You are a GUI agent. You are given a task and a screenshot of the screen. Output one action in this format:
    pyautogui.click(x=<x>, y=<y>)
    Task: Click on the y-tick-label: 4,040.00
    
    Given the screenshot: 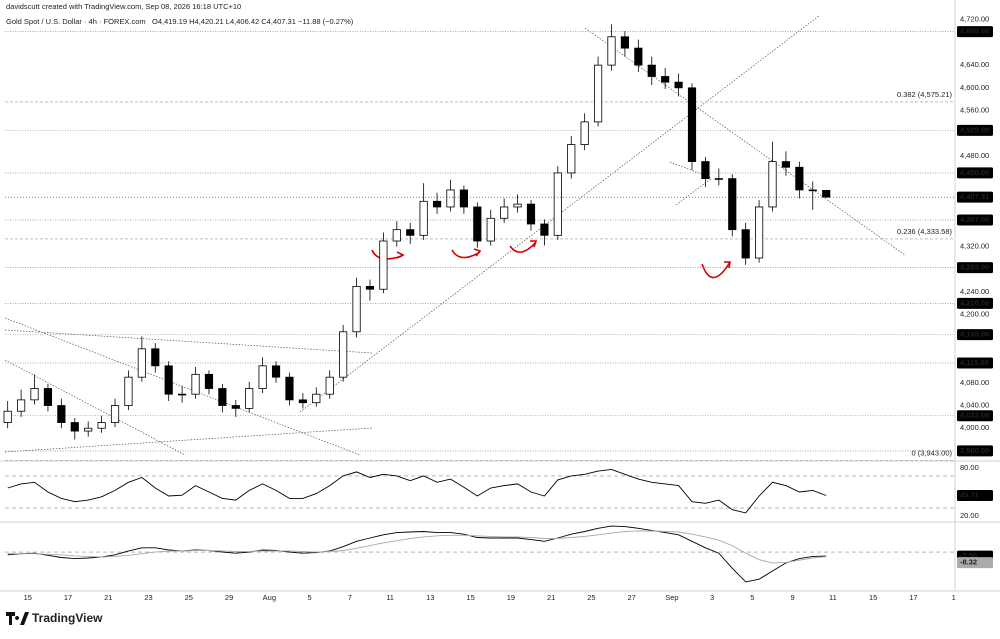 What is the action you would take?
    pyautogui.click(x=974, y=405)
    